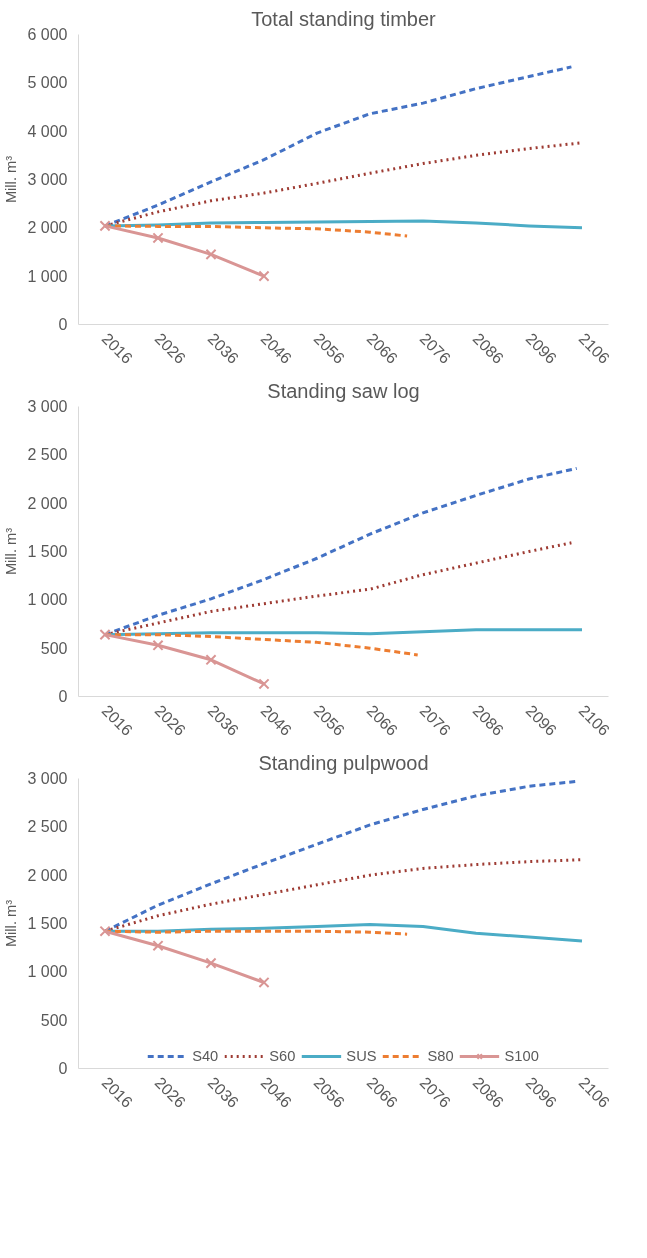 The image size is (647, 1258). What do you see at coordinates (361, 1056) in the screenshot?
I see `legend-label: SUS` at bounding box center [361, 1056].